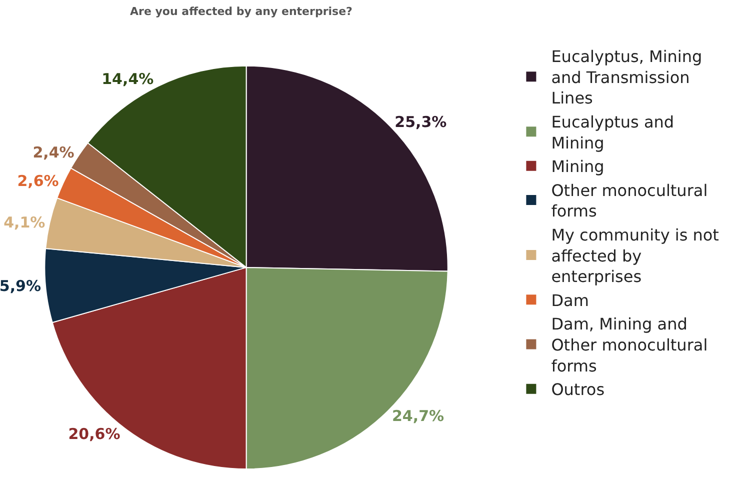  Describe the element at coordinates (94, 434) in the screenshot. I see `data-label: 20,6%` at that location.